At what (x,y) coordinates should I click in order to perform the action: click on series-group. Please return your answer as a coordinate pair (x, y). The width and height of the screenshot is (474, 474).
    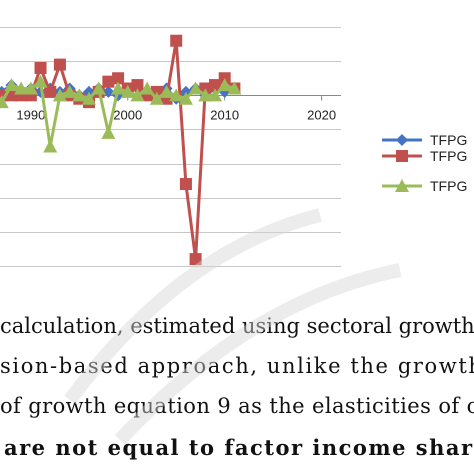
    Looking at the image, I should click on (121, 113).